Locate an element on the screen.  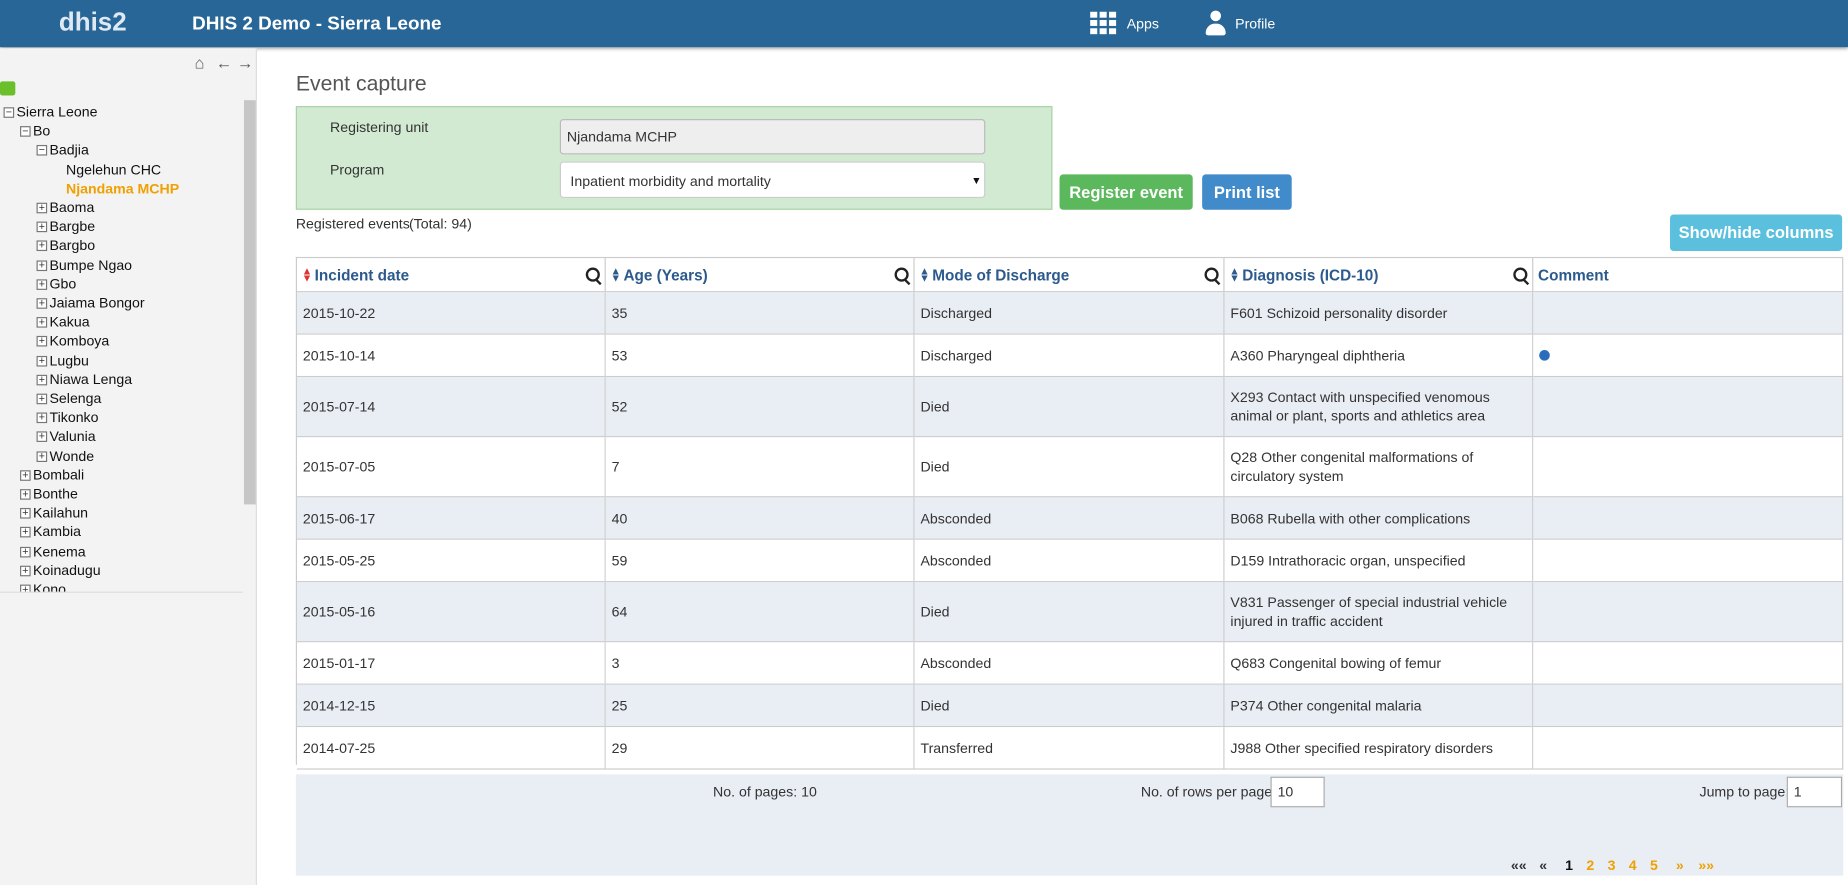
print-button: Print list is located at coordinates (1247, 191).